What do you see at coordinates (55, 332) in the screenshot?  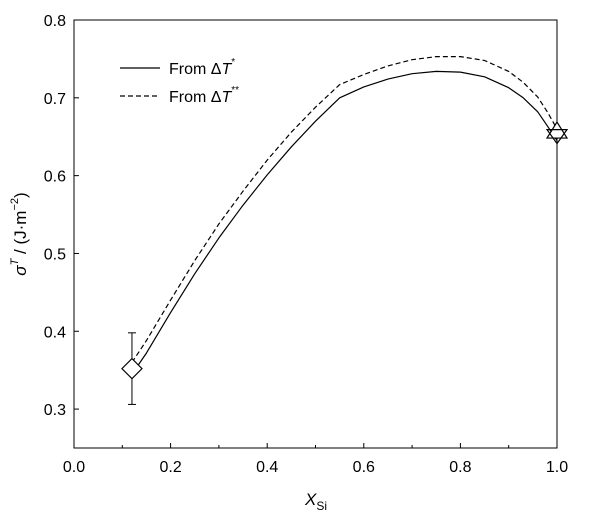 I see `y-tick-label-1: 0.4` at bounding box center [55, 332].